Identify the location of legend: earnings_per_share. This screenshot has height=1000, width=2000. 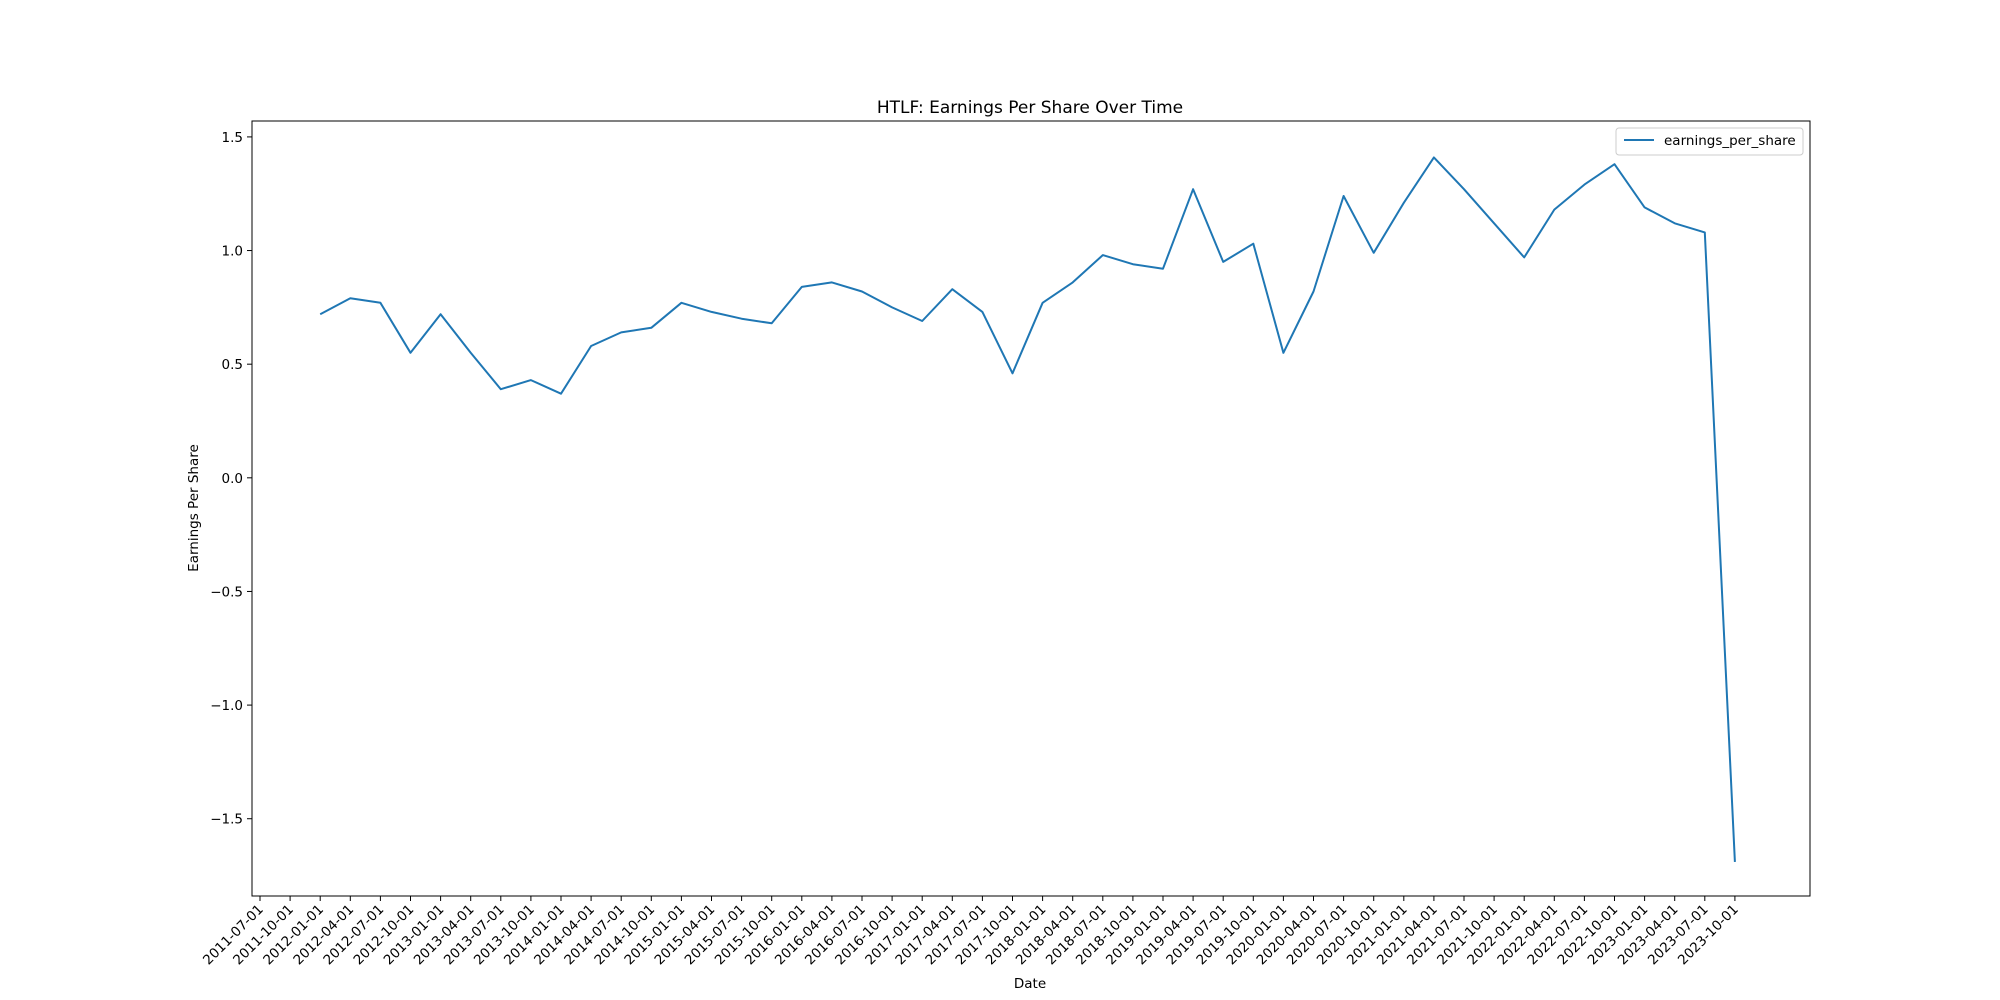
(1709, 141).